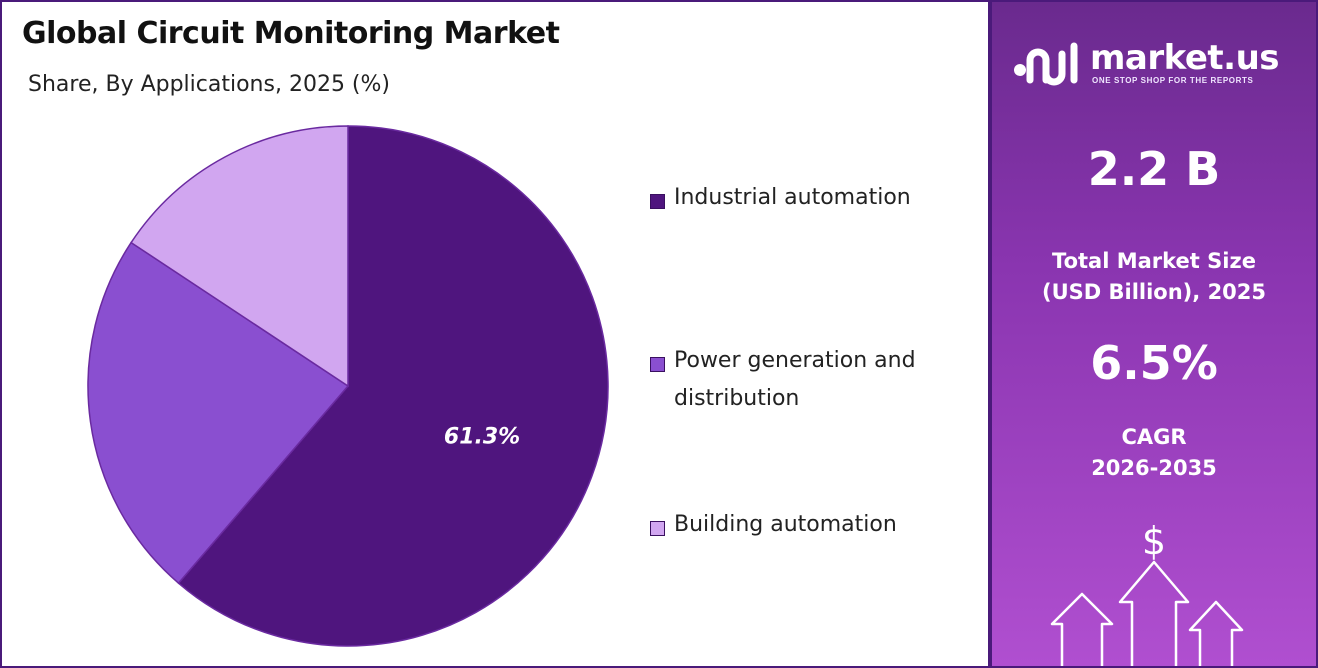 The image size is (1318, 668). What do you see at coordinates (795, 360) in the screenshot?
I see `legend-label: Power generation and` at bounding box center [795, 360].